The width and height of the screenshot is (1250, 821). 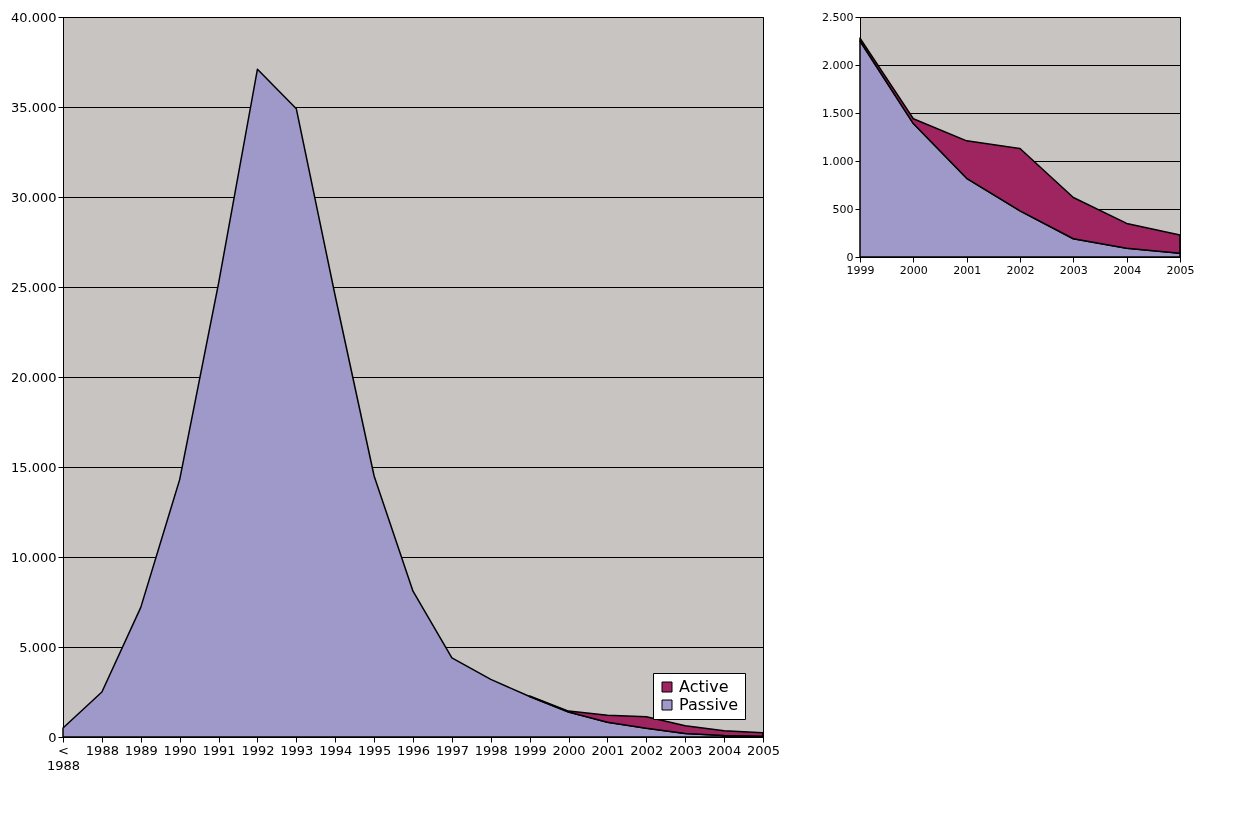 What do you see at coordinates (34, 557) in the screenshot?
I see `y-tick-label: 10.000` at bounding box center [34, 557].